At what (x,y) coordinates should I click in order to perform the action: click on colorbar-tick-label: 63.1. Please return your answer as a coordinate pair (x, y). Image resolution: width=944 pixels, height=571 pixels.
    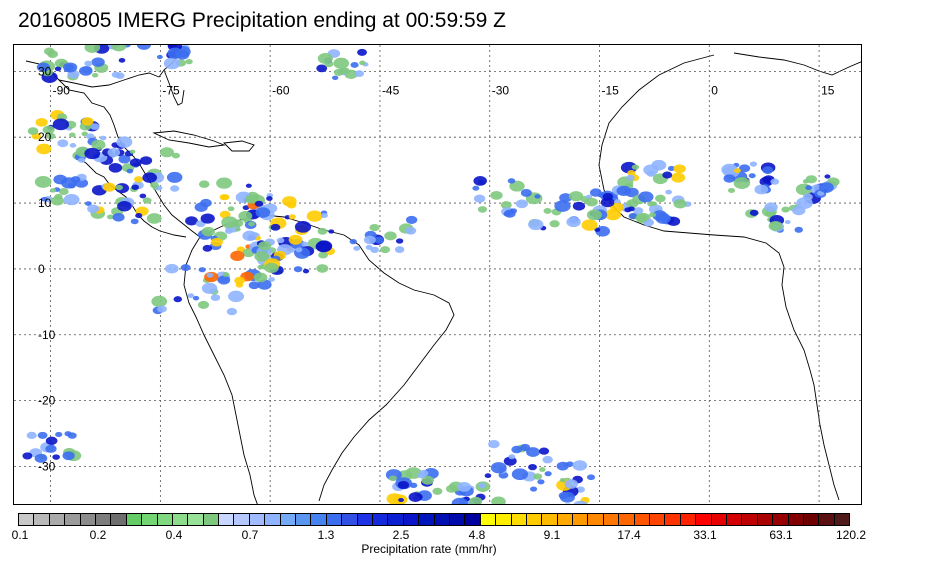
    Looking at the image, I should click on (781, 535).